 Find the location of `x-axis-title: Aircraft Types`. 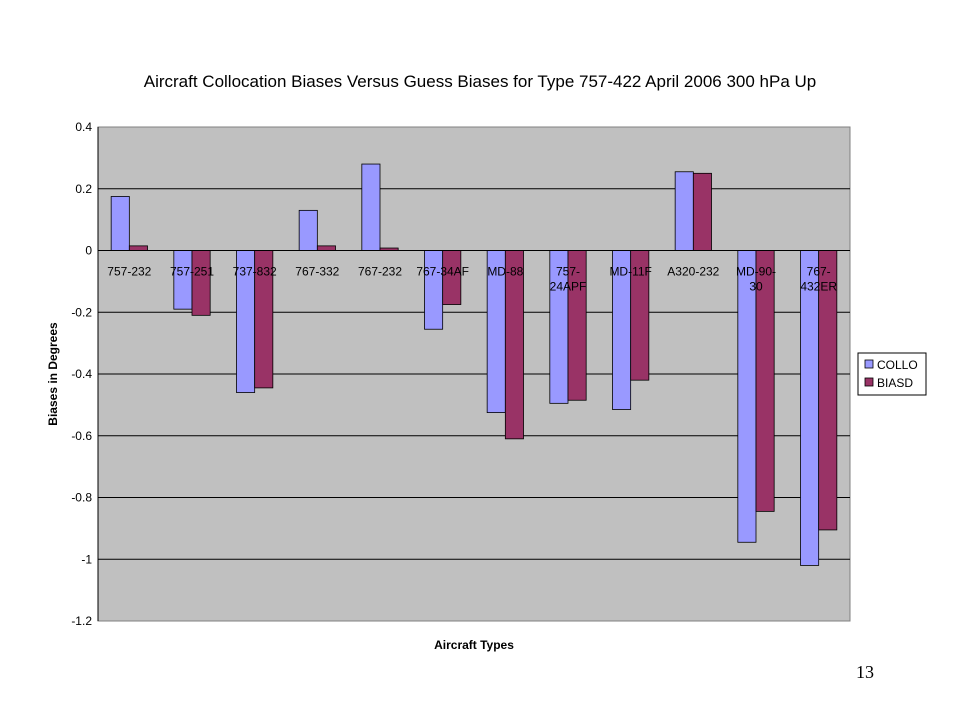

x-axis-title: Aircraft Types is located at coordinates (474, 645).